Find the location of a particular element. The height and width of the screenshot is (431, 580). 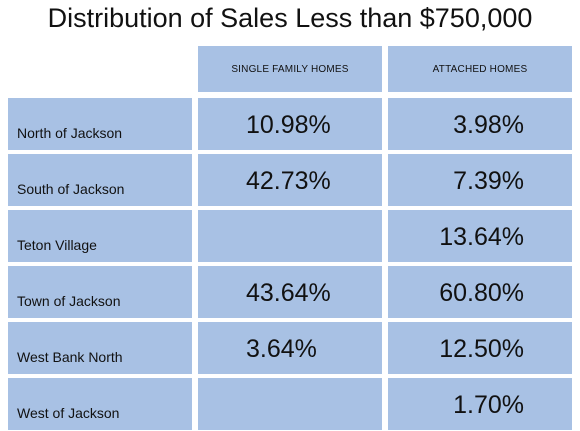

table-cell-value: 1.70% is located at coordinates (480, 404).